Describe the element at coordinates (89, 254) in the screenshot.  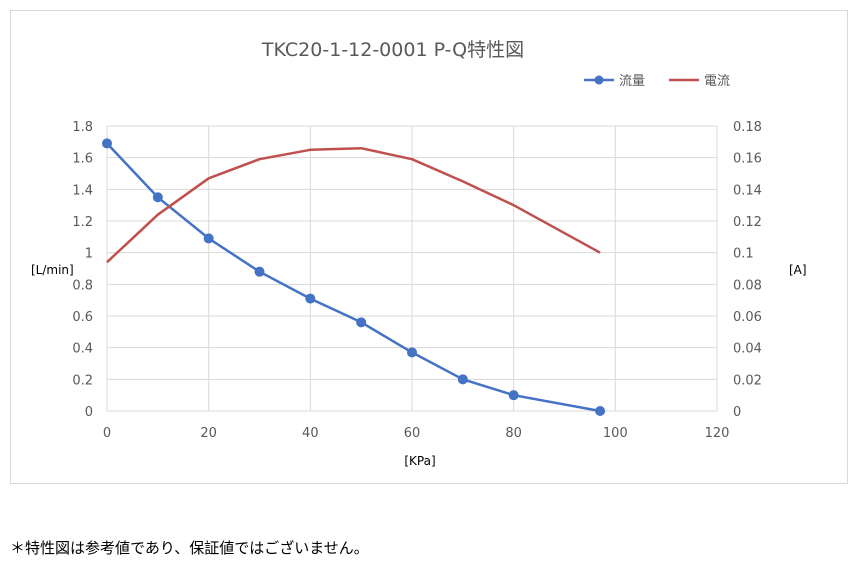
I see `y-tick-label-left: 1` at that location.